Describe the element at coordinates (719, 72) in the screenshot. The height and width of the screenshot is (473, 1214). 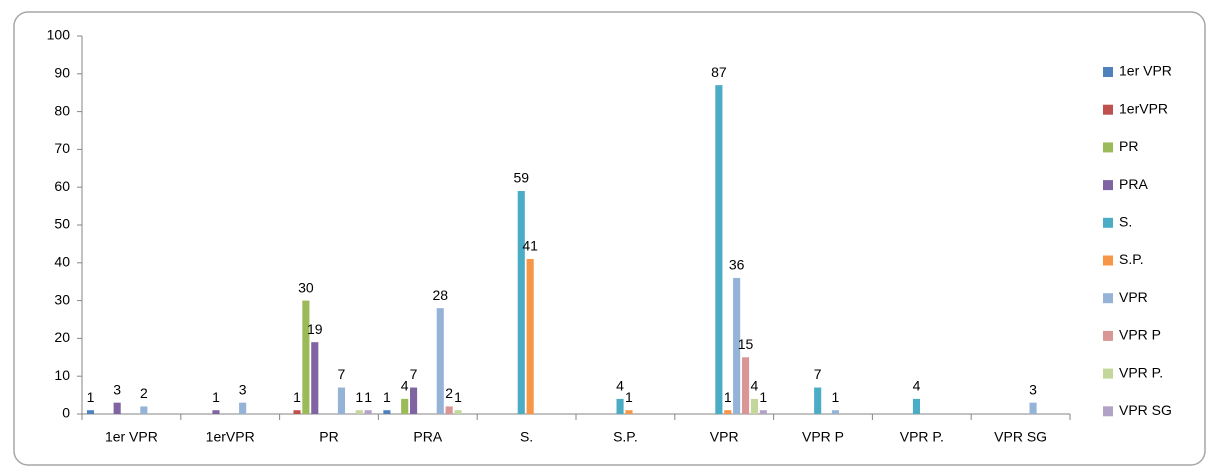
I see `data-label: 87` at that location.